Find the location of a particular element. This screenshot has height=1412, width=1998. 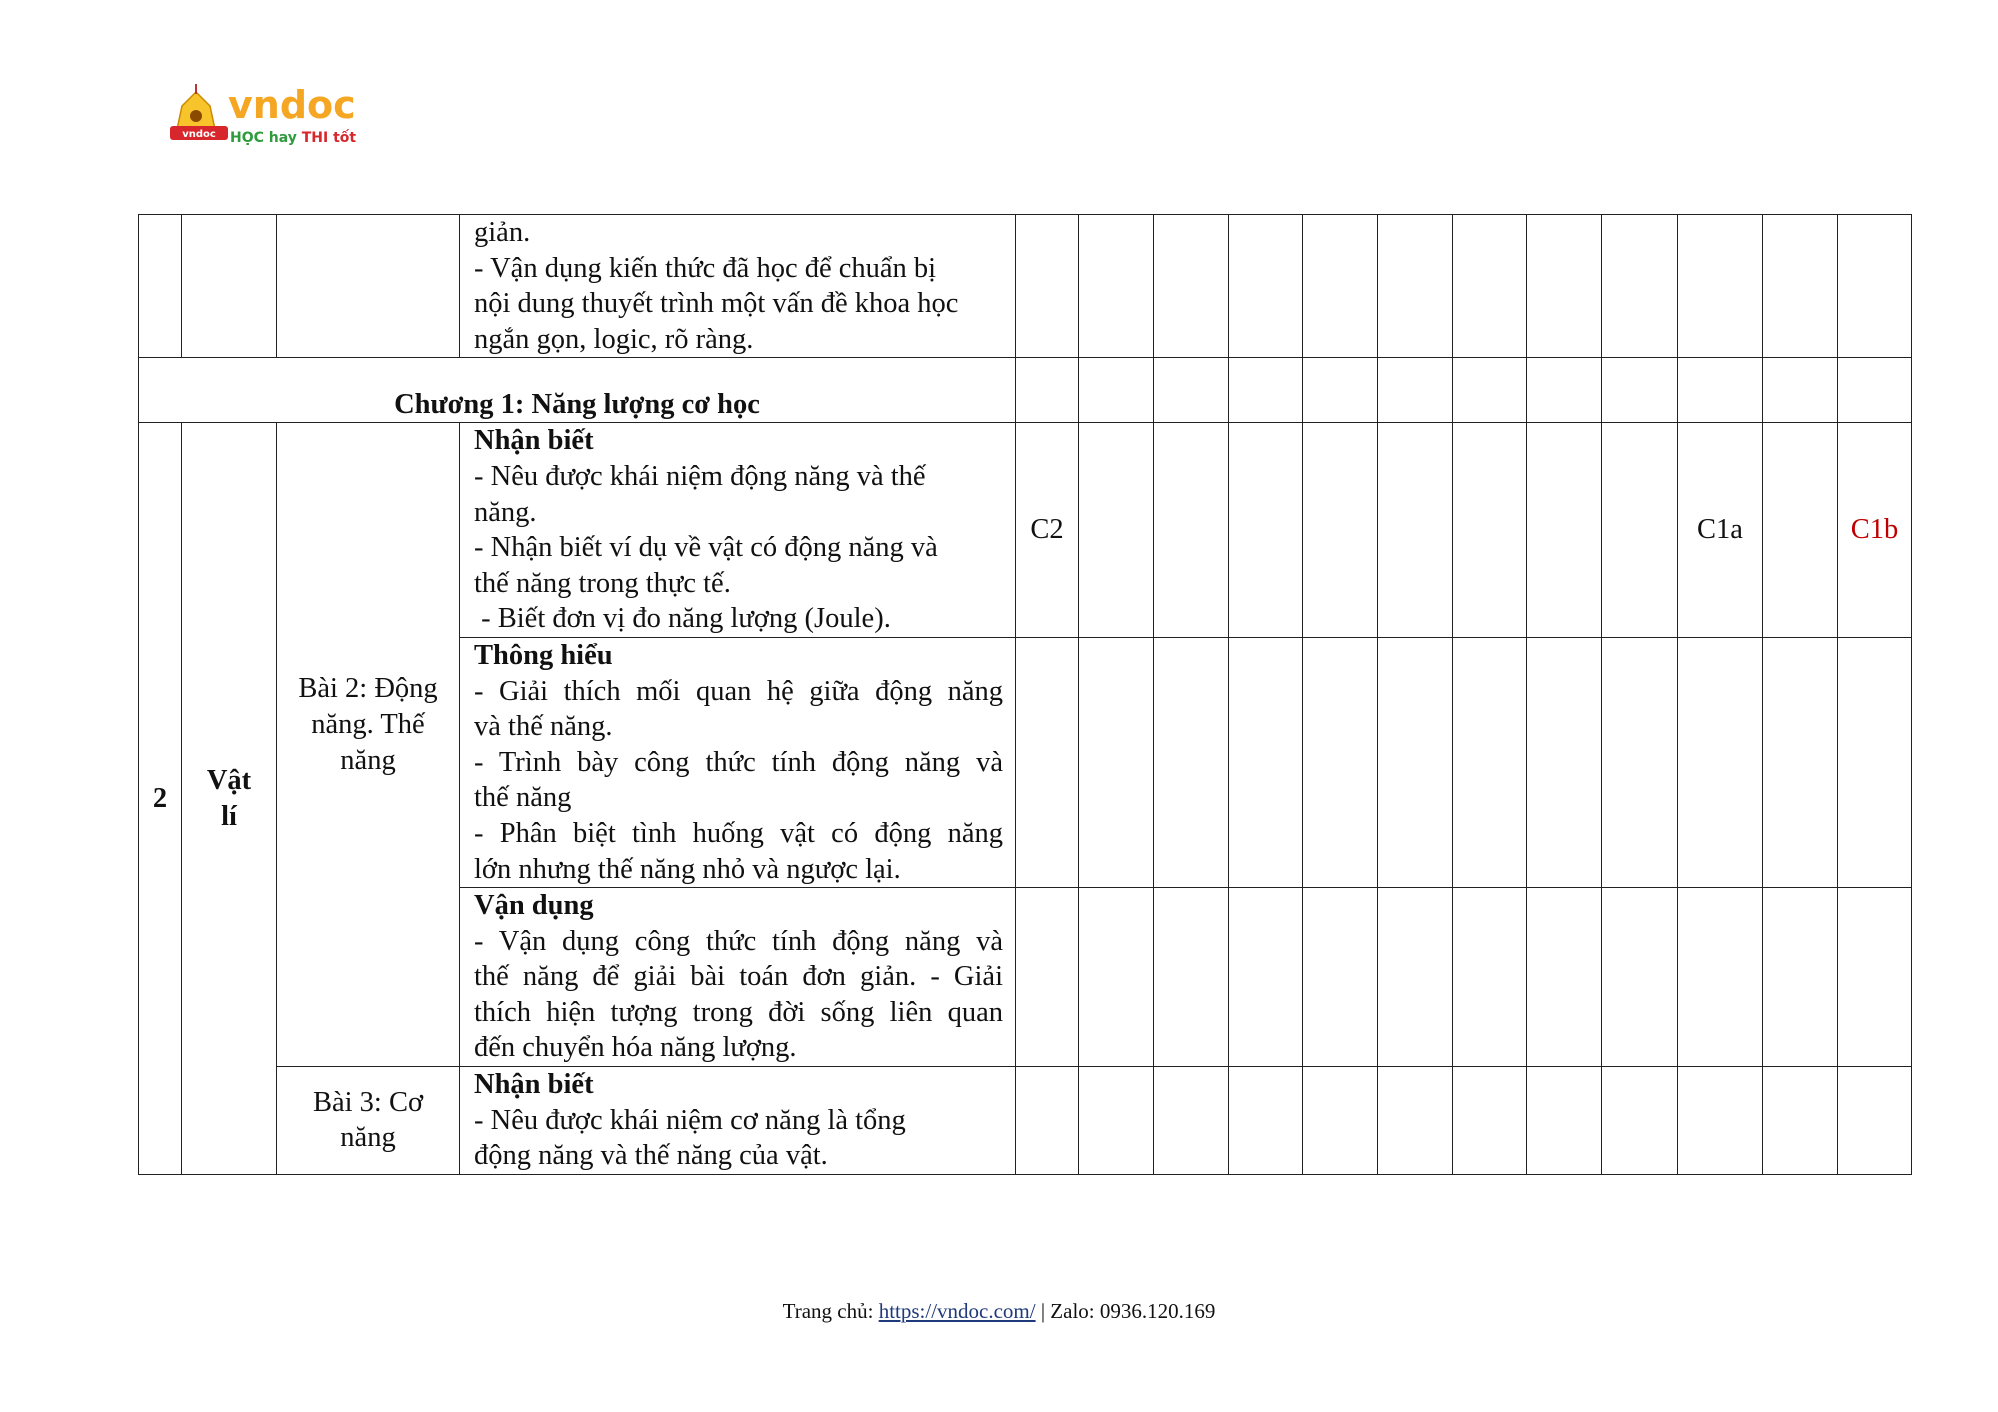

question-mark-cell: C1b is located at coordinates (1874, 530).